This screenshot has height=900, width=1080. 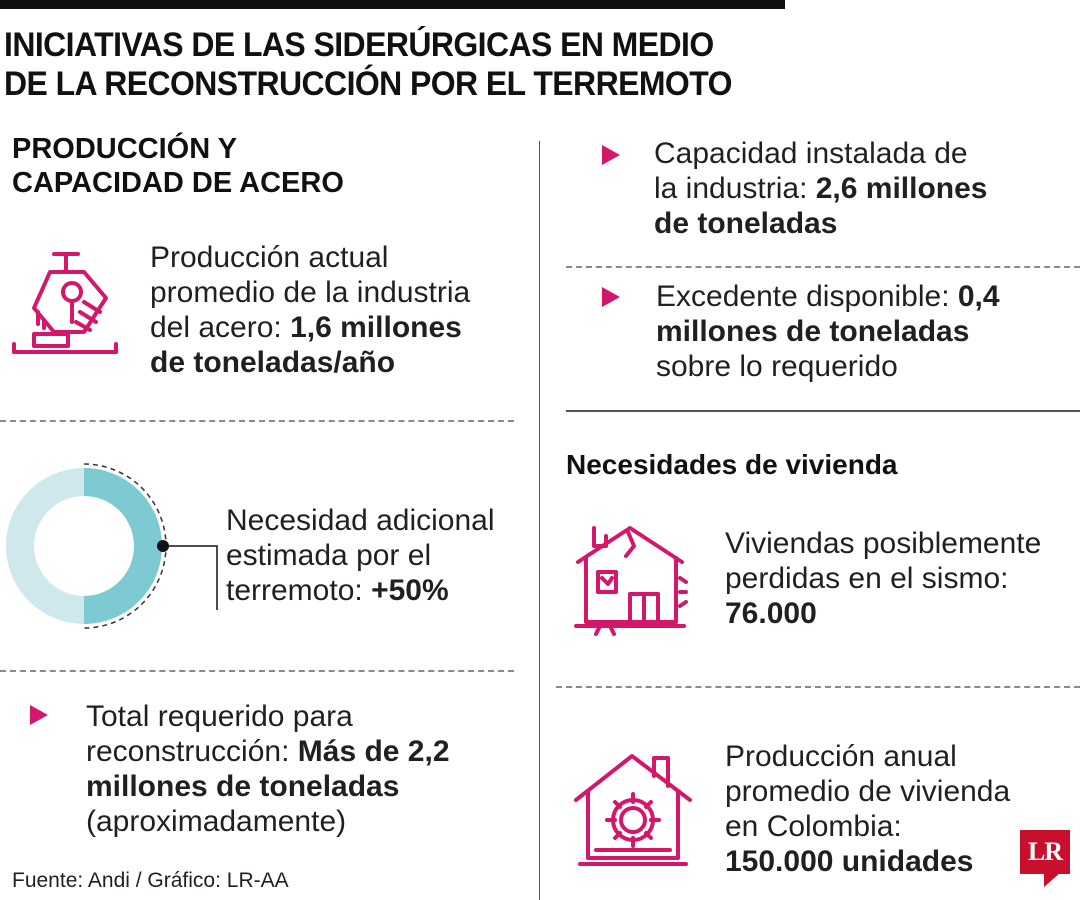 What do you see at coordinates (192, 751) in the screenshot?
I see `total-line-2: reconstrucción:` at bounding box center [192, 751].